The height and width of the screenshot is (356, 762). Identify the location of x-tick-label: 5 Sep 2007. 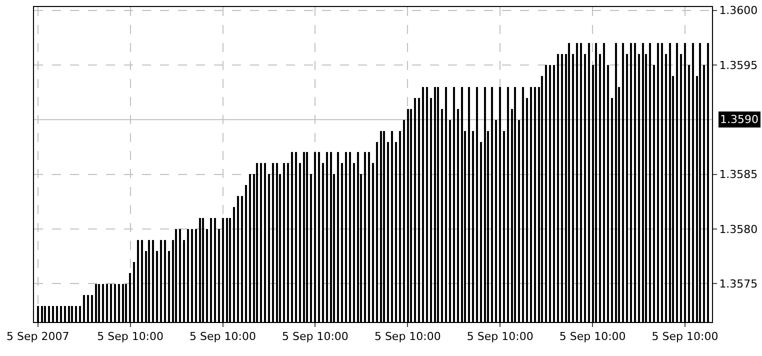
(38, 337).